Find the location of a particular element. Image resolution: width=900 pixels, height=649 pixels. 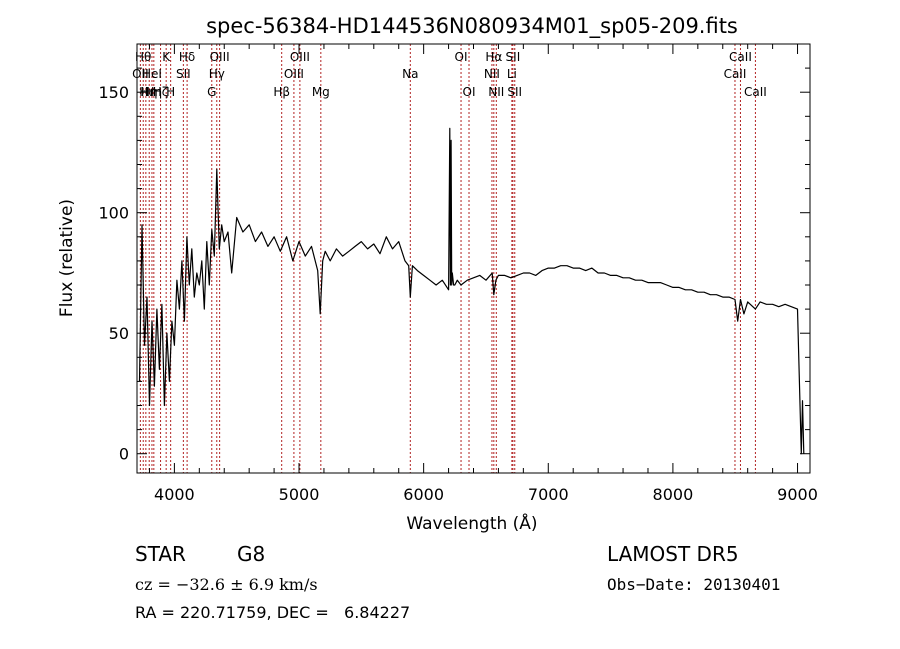

line-label: Mg is located at coordinates (321, 92).